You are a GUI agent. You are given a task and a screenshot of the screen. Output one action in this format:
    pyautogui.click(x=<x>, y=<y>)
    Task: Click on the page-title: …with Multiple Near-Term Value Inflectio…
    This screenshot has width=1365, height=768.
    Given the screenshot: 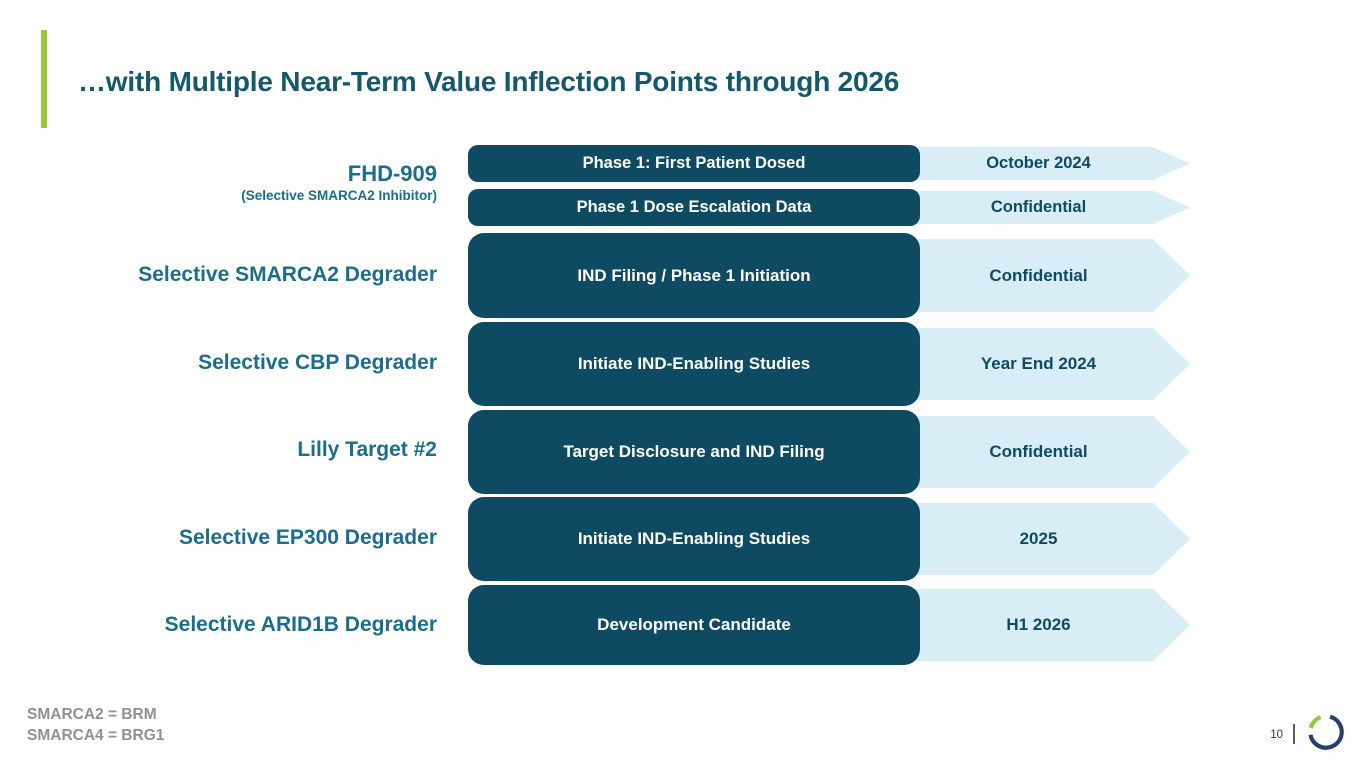 What is the action you would take?
    pyautogui.click(x=489, y=81)
    